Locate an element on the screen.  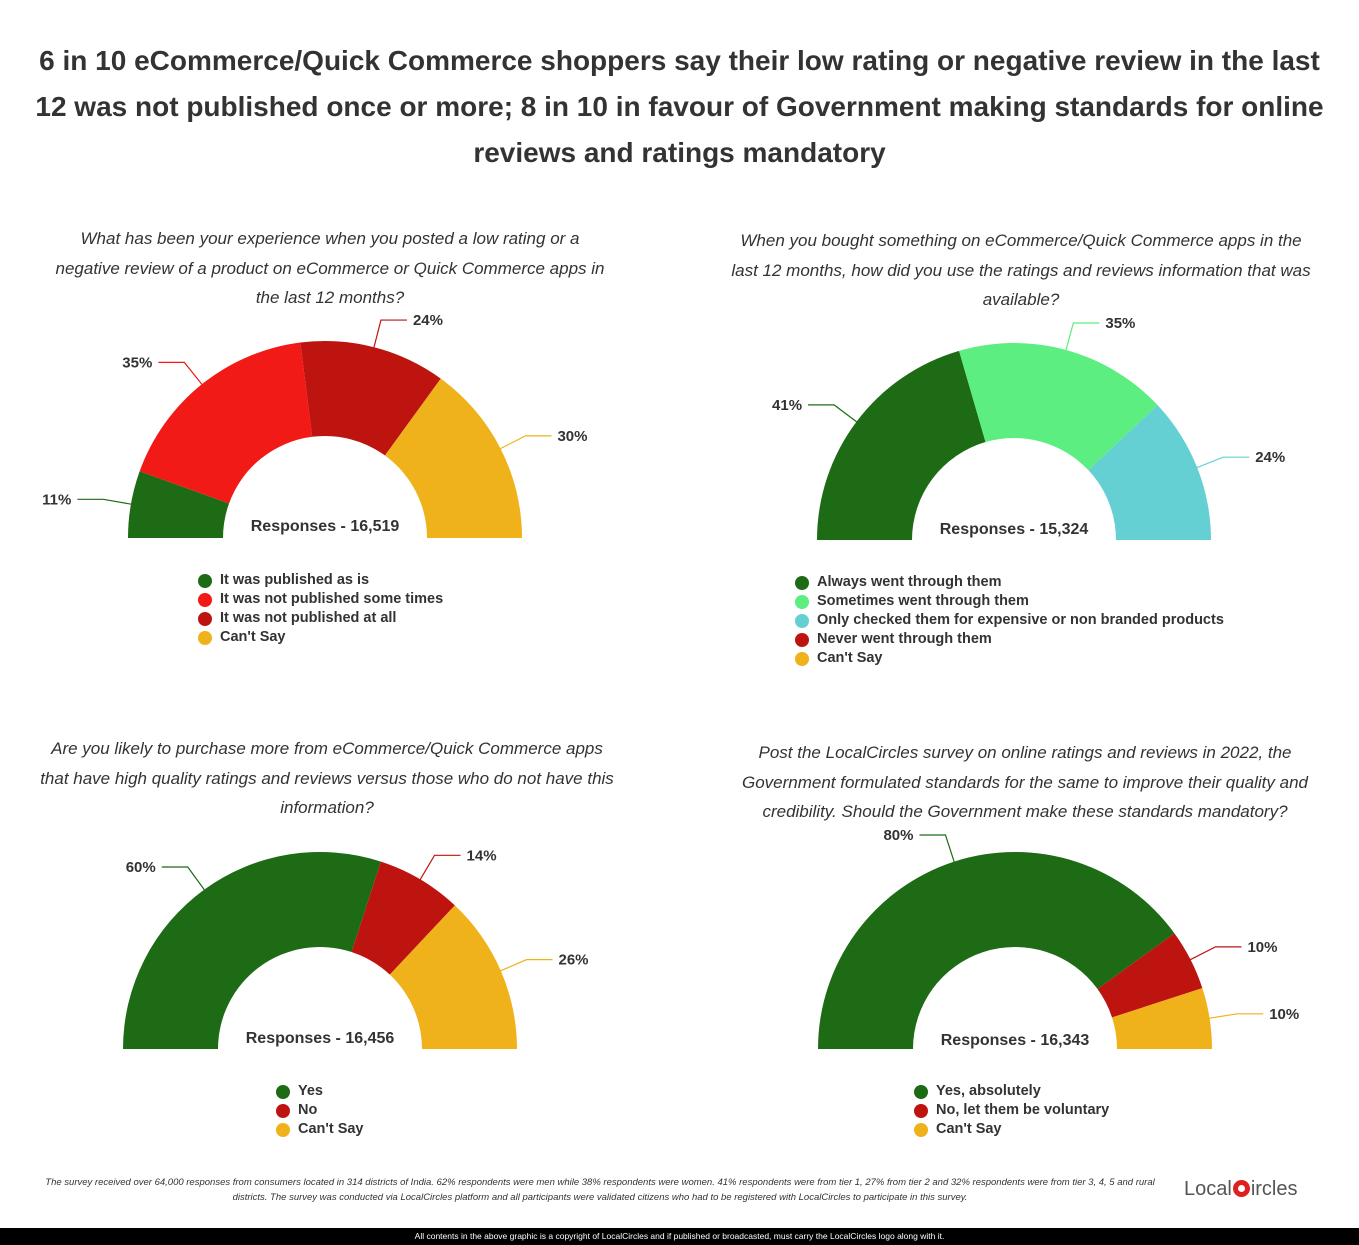
legend-label: Never went through them is located at coordinates (904, 639).